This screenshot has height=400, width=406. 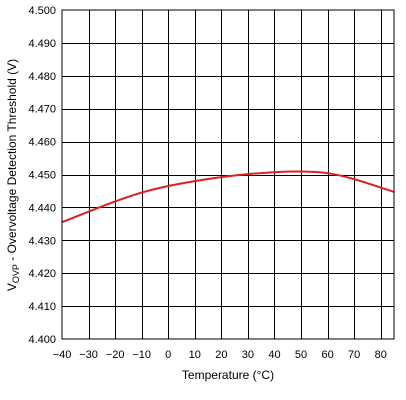 What do you see at coordinates (354, 355) in the screenshot?
I see `x-tick-label: 70` at bounding box center [354, 355].